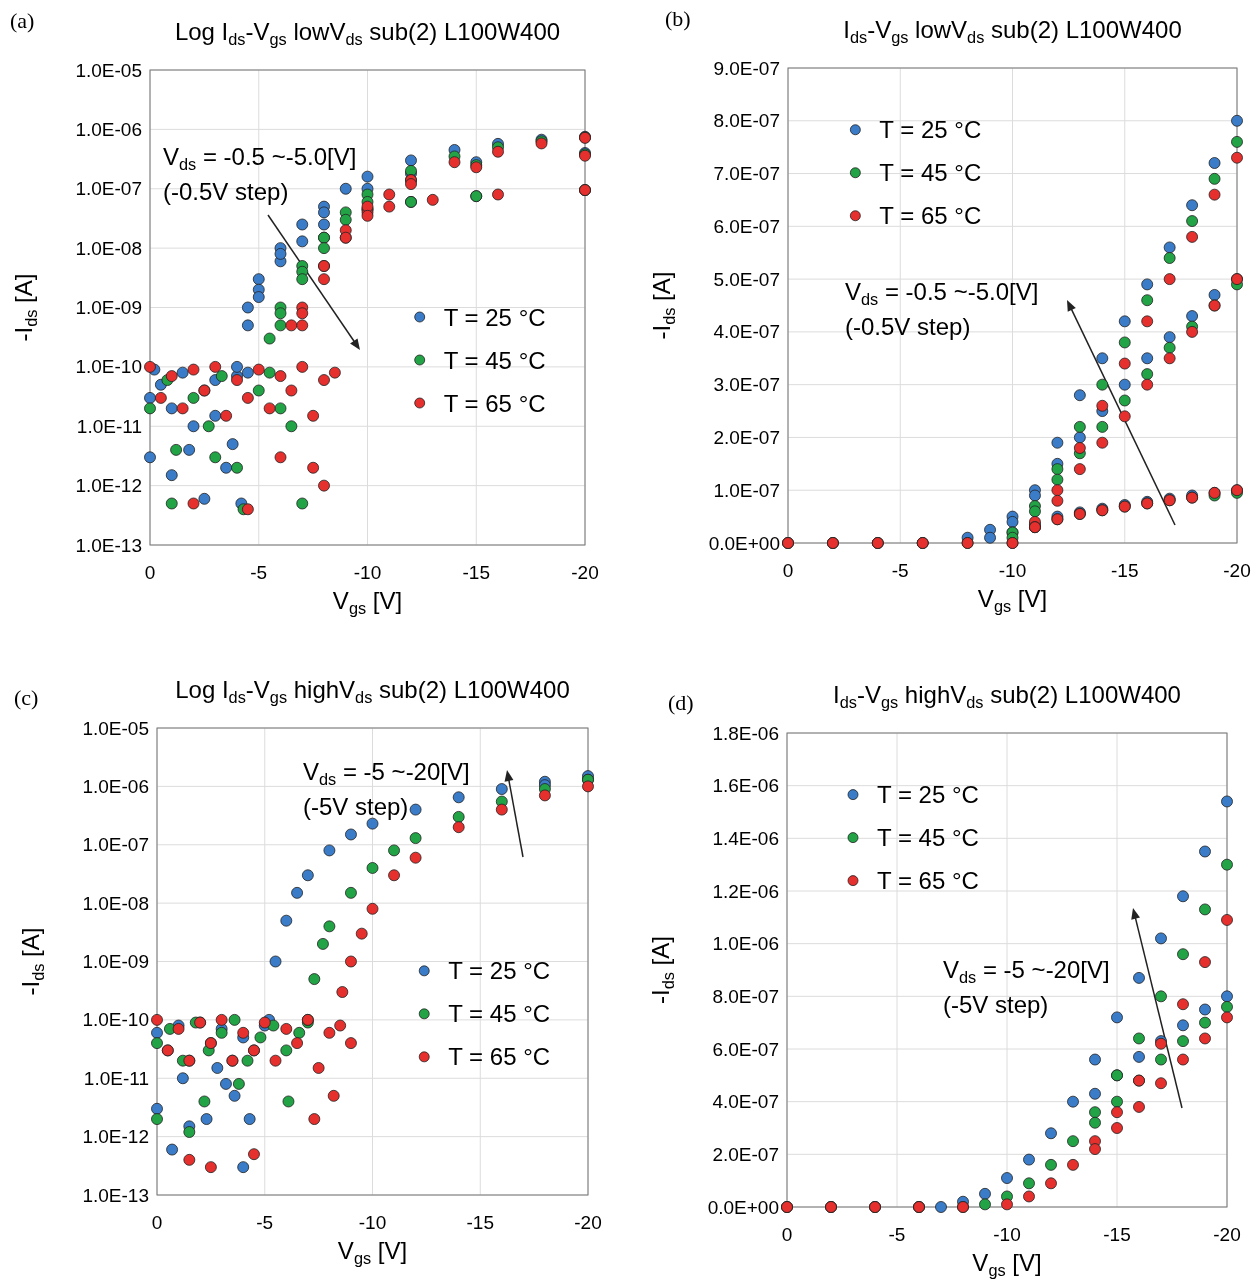  I want to click on y-tick-label: 1.6E-06, so click(745, 786).